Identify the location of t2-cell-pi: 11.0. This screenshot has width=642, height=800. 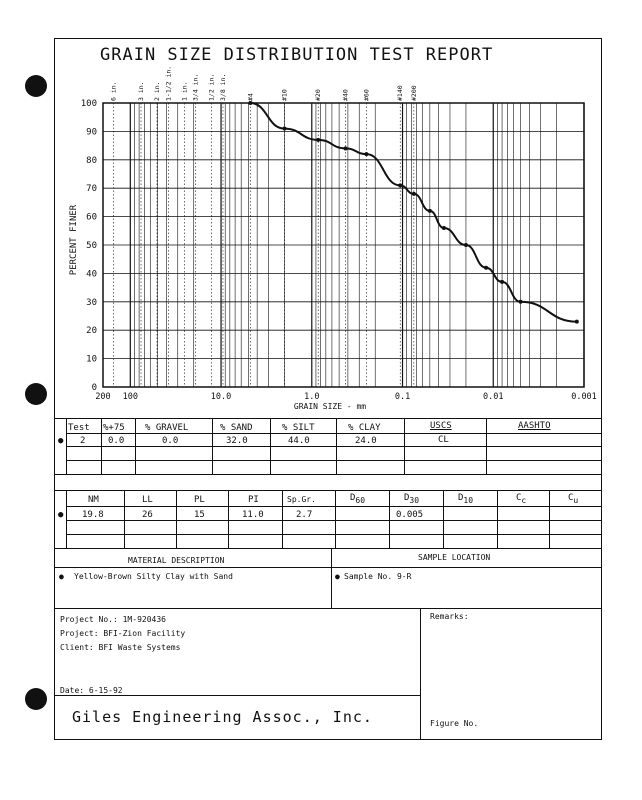
(253, 515).